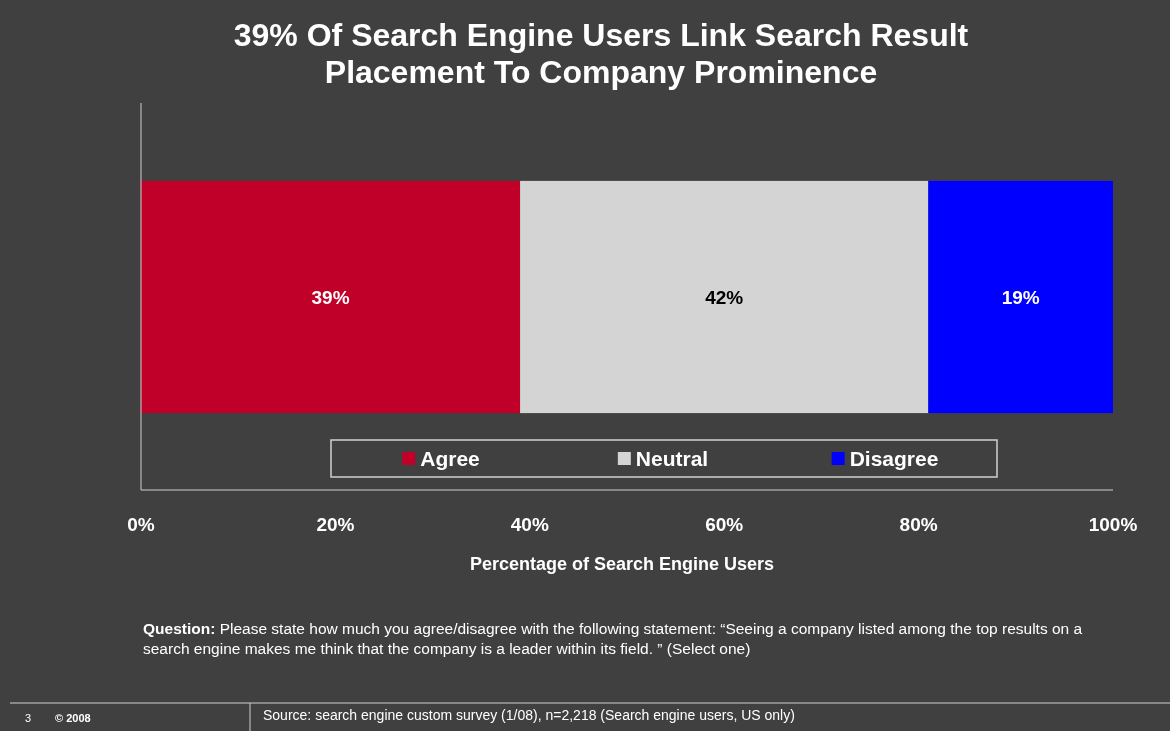 Image resolution: width=1170 pixels, height=731 pixels. I want to click on x-tick-label: 80%, so click(918, 524).